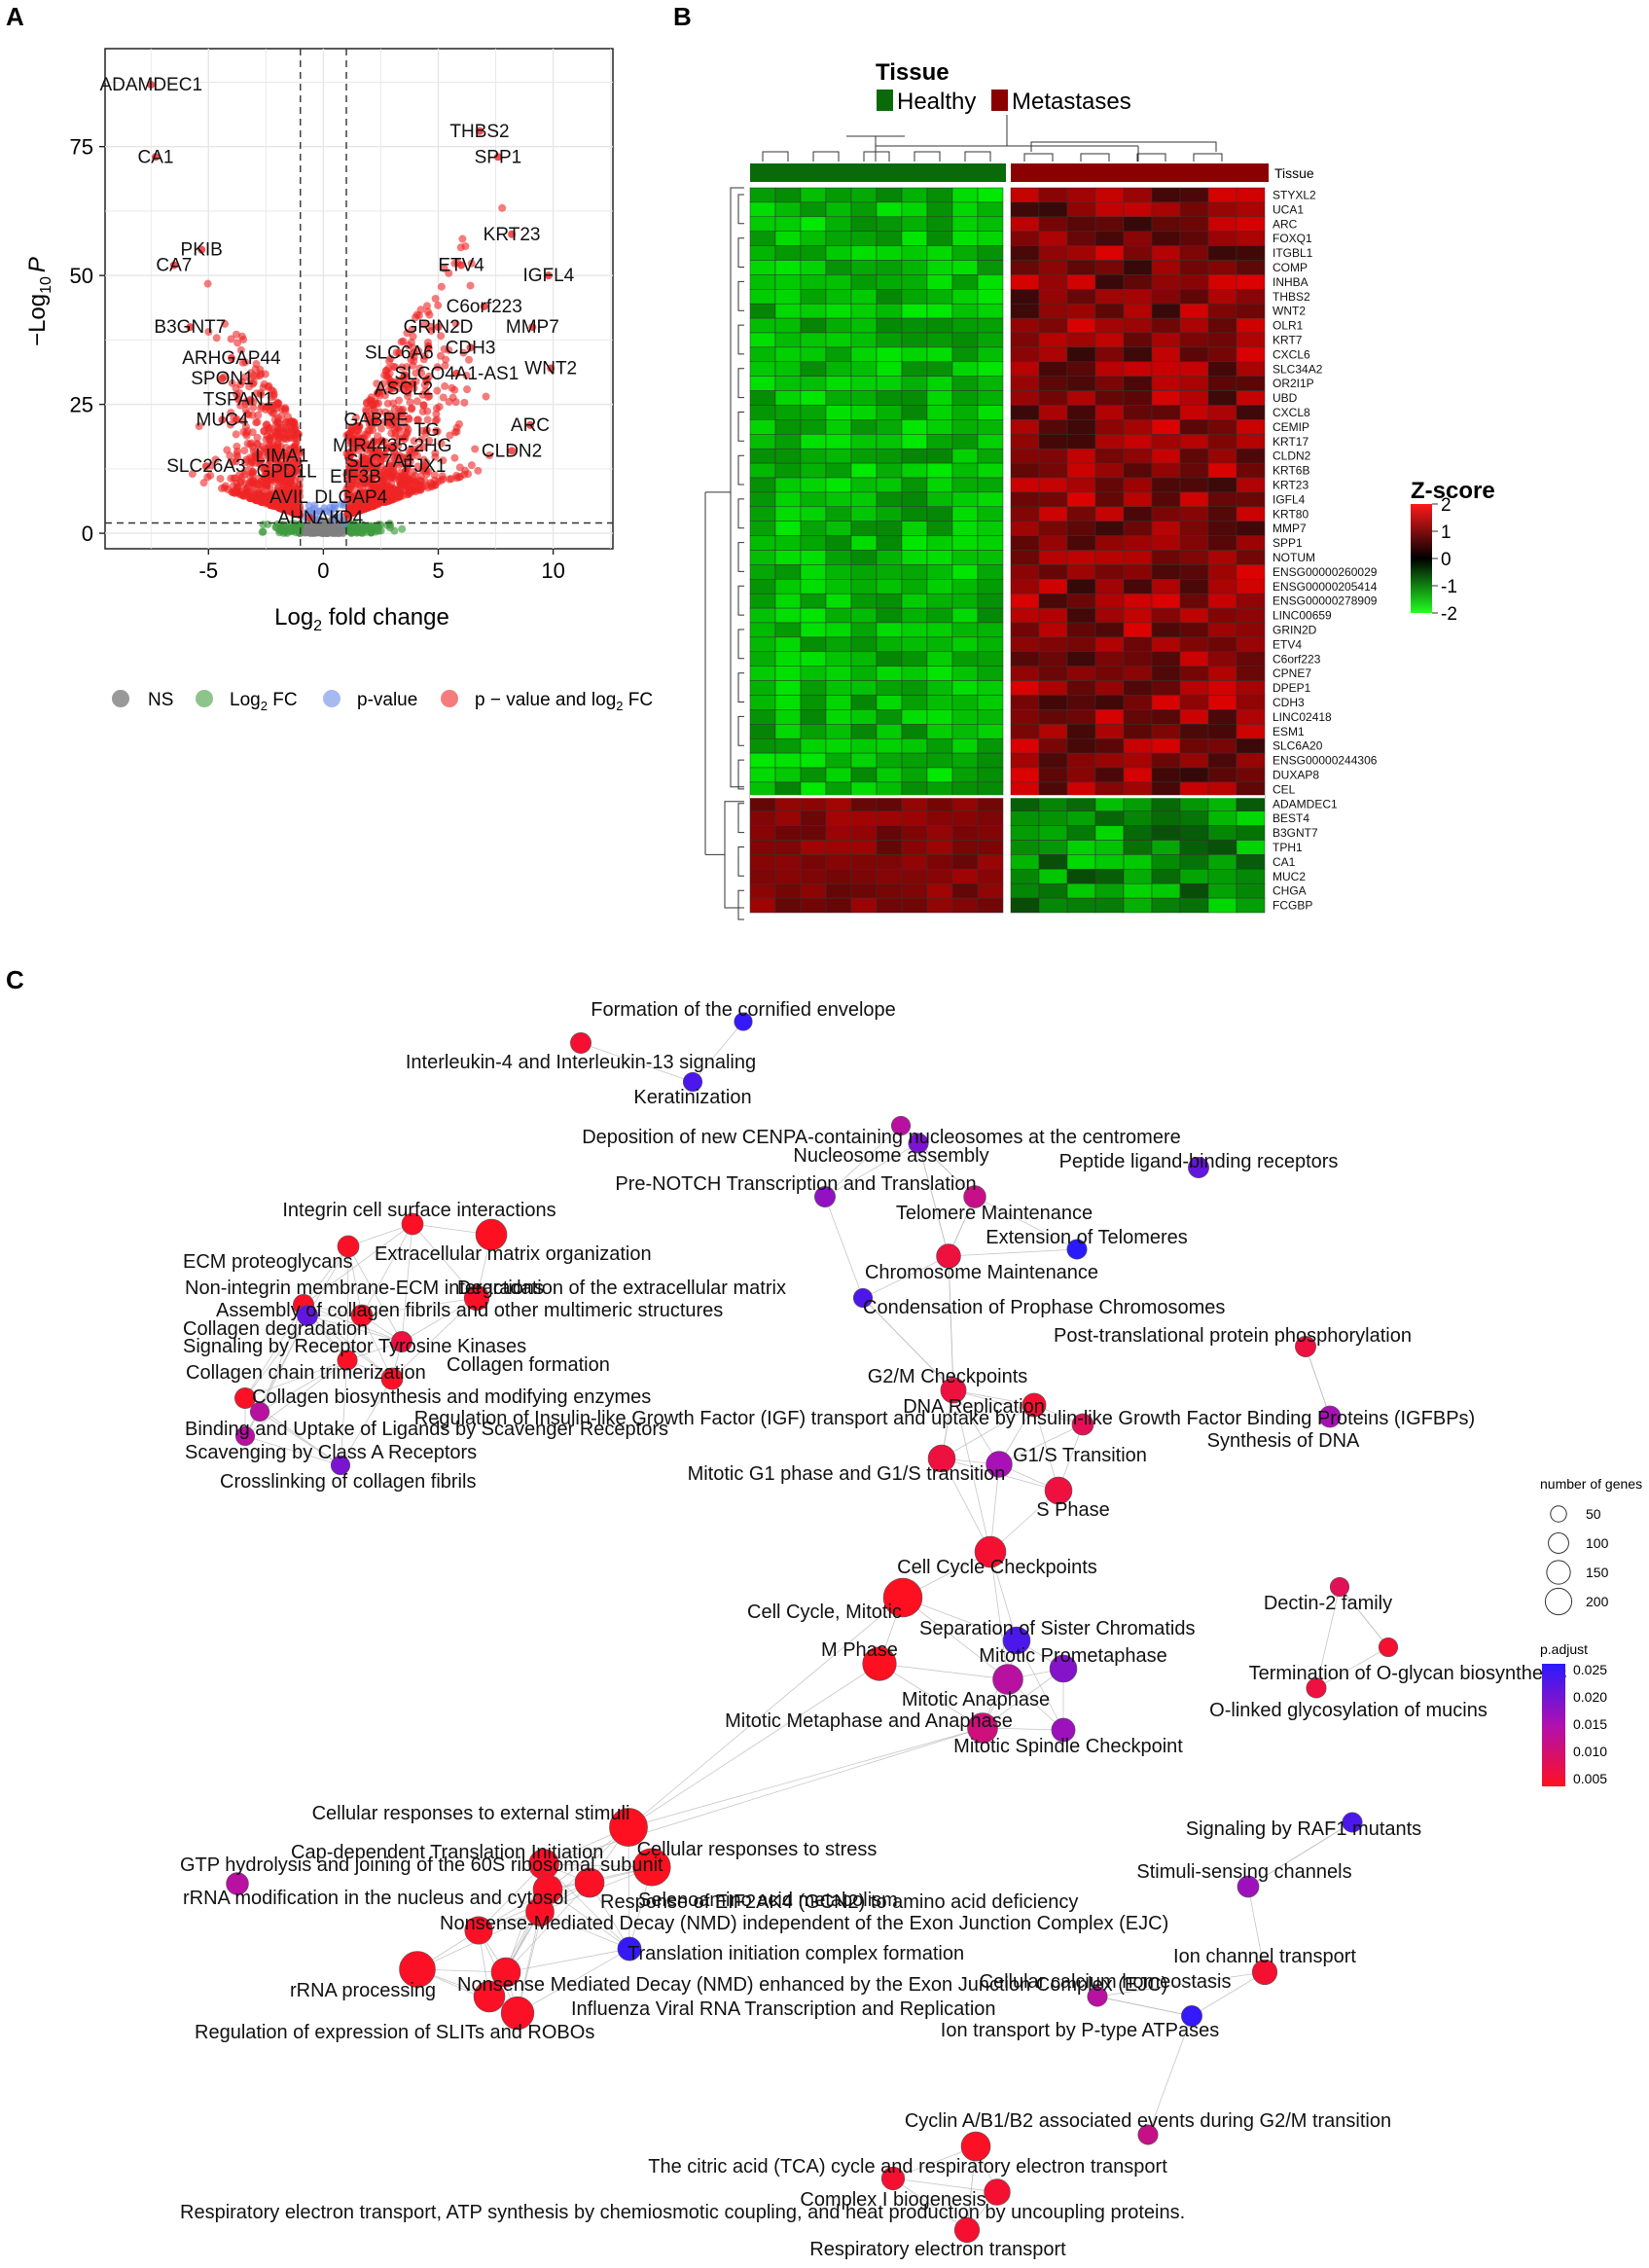 This screenshot has height=2268, width=1649. What do you see at coordinates (204, 698) in the screenshot?
I see `legend-dot-fc` at bounding box center [204, 698].